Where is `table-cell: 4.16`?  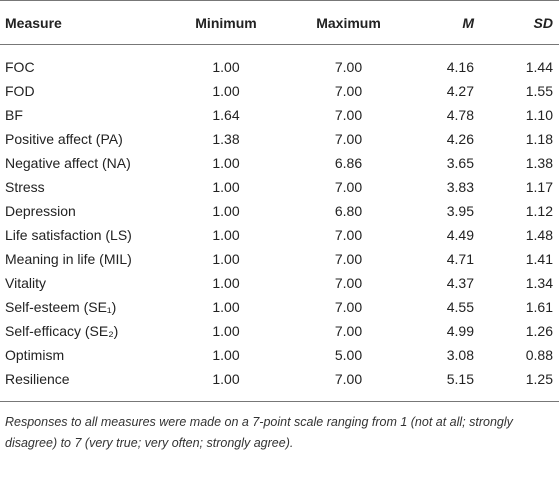
table-cell: 4.16 is located at coordinates (460, 67).